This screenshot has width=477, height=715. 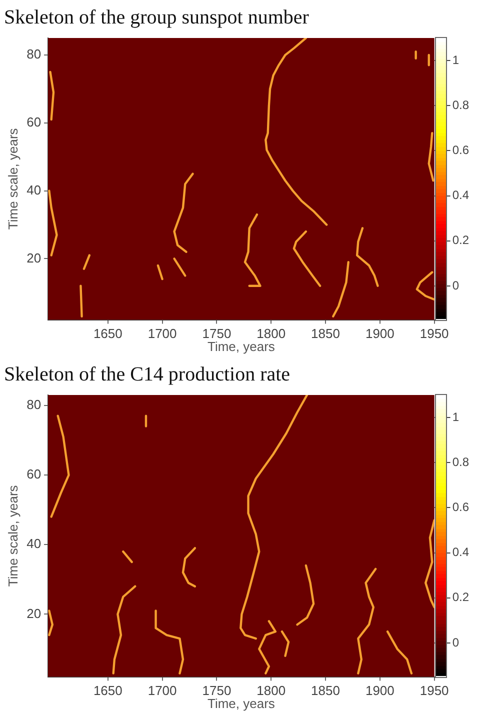 What do you see at coordinates (157, 17) in the screenshot?
I see `chart-title: Skeleton of the group sunspot number` at bounding box center [157, 17].